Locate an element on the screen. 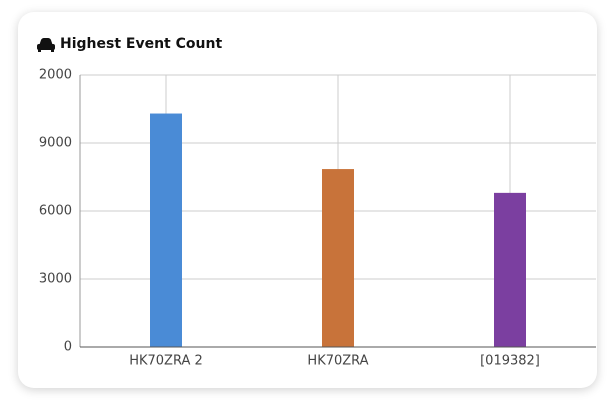 The image size is (615, 413). x-tick-label: HK70ZRA 2 is located at coordinates (166, 361).